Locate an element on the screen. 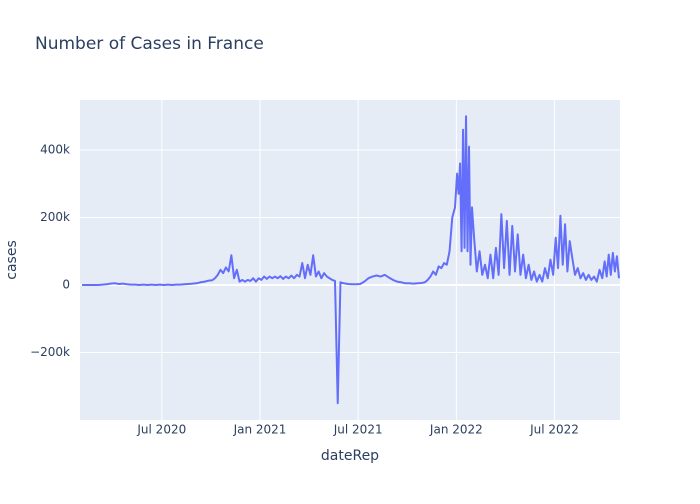 The width and height of the screenshot is (700, 504). y-tick-label: 200k is located at coordinates (55, 217).